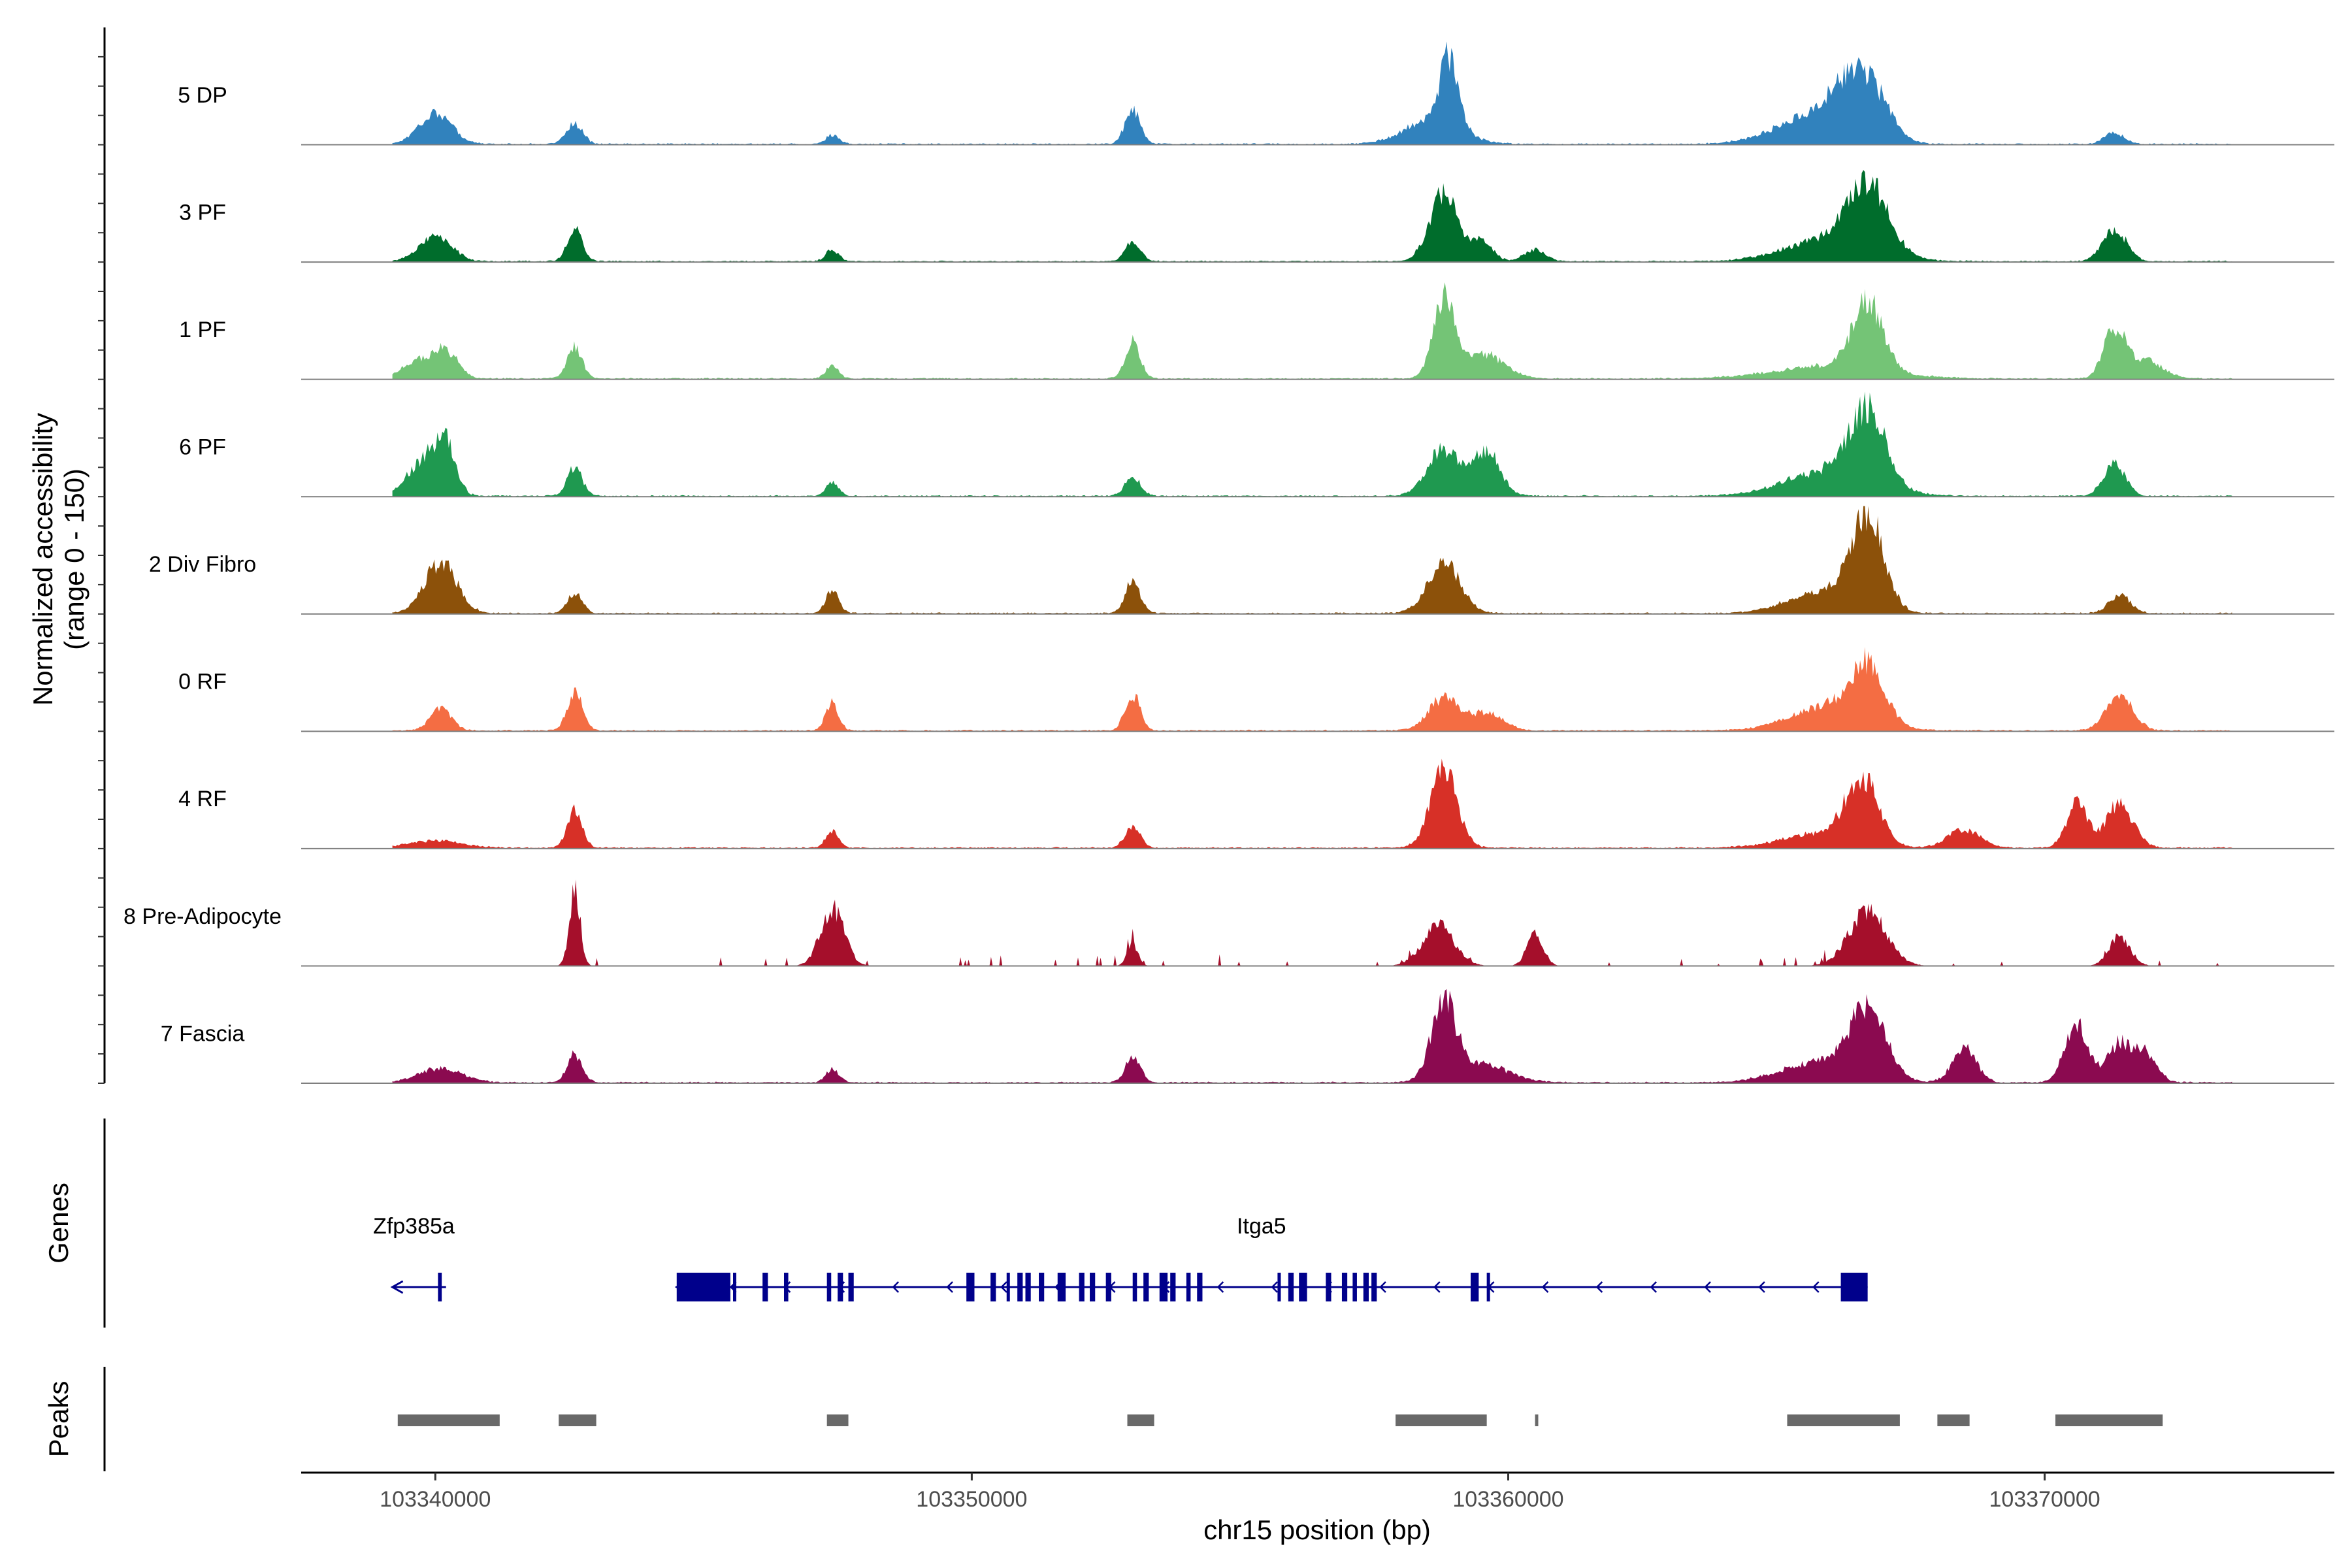 The height and width of the screenshot is (1568, 2352). What do you see at coordinates (414, 1257) in the screenshot?
I see `gene-zfp385a: Zfp385a` at bounding box center [414, 1257].